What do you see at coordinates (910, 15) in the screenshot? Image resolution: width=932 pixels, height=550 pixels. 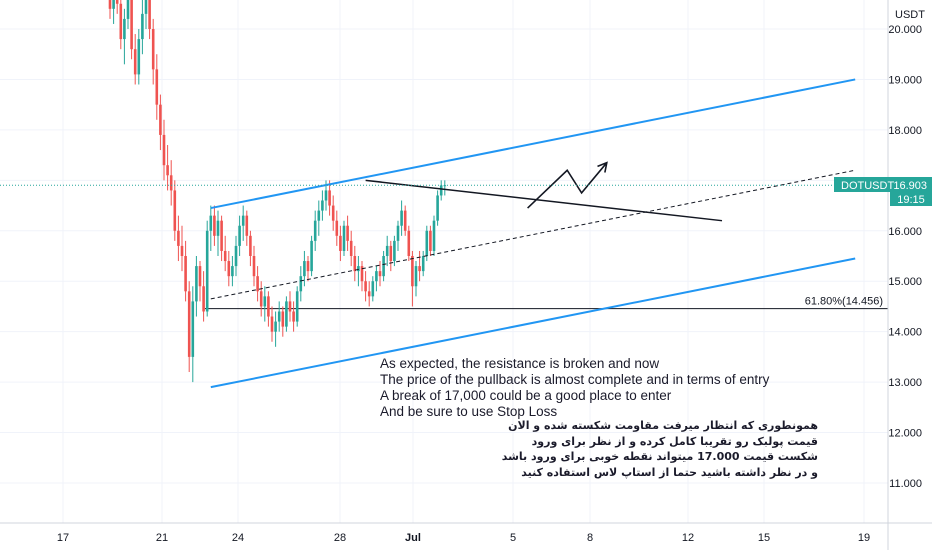 I see `currency-label: USDT` at bounding box center [910, 15].